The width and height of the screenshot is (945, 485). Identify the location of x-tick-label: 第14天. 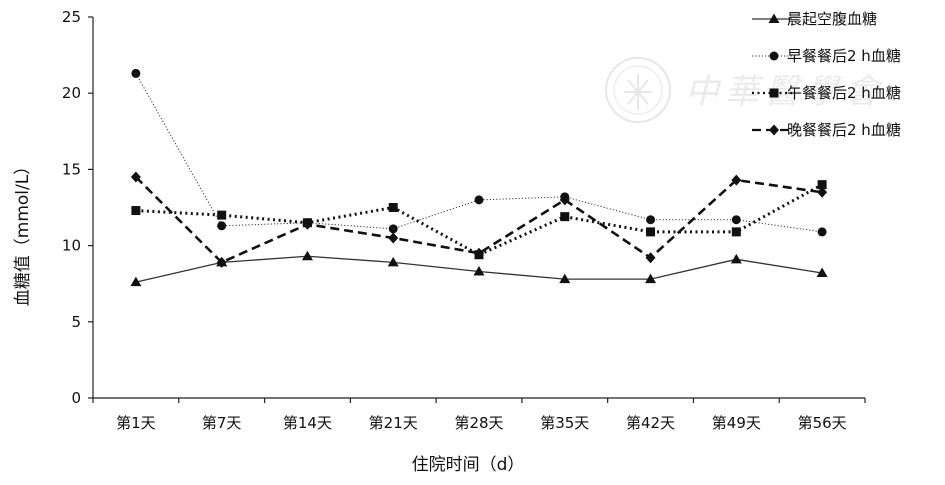
(307, 423).